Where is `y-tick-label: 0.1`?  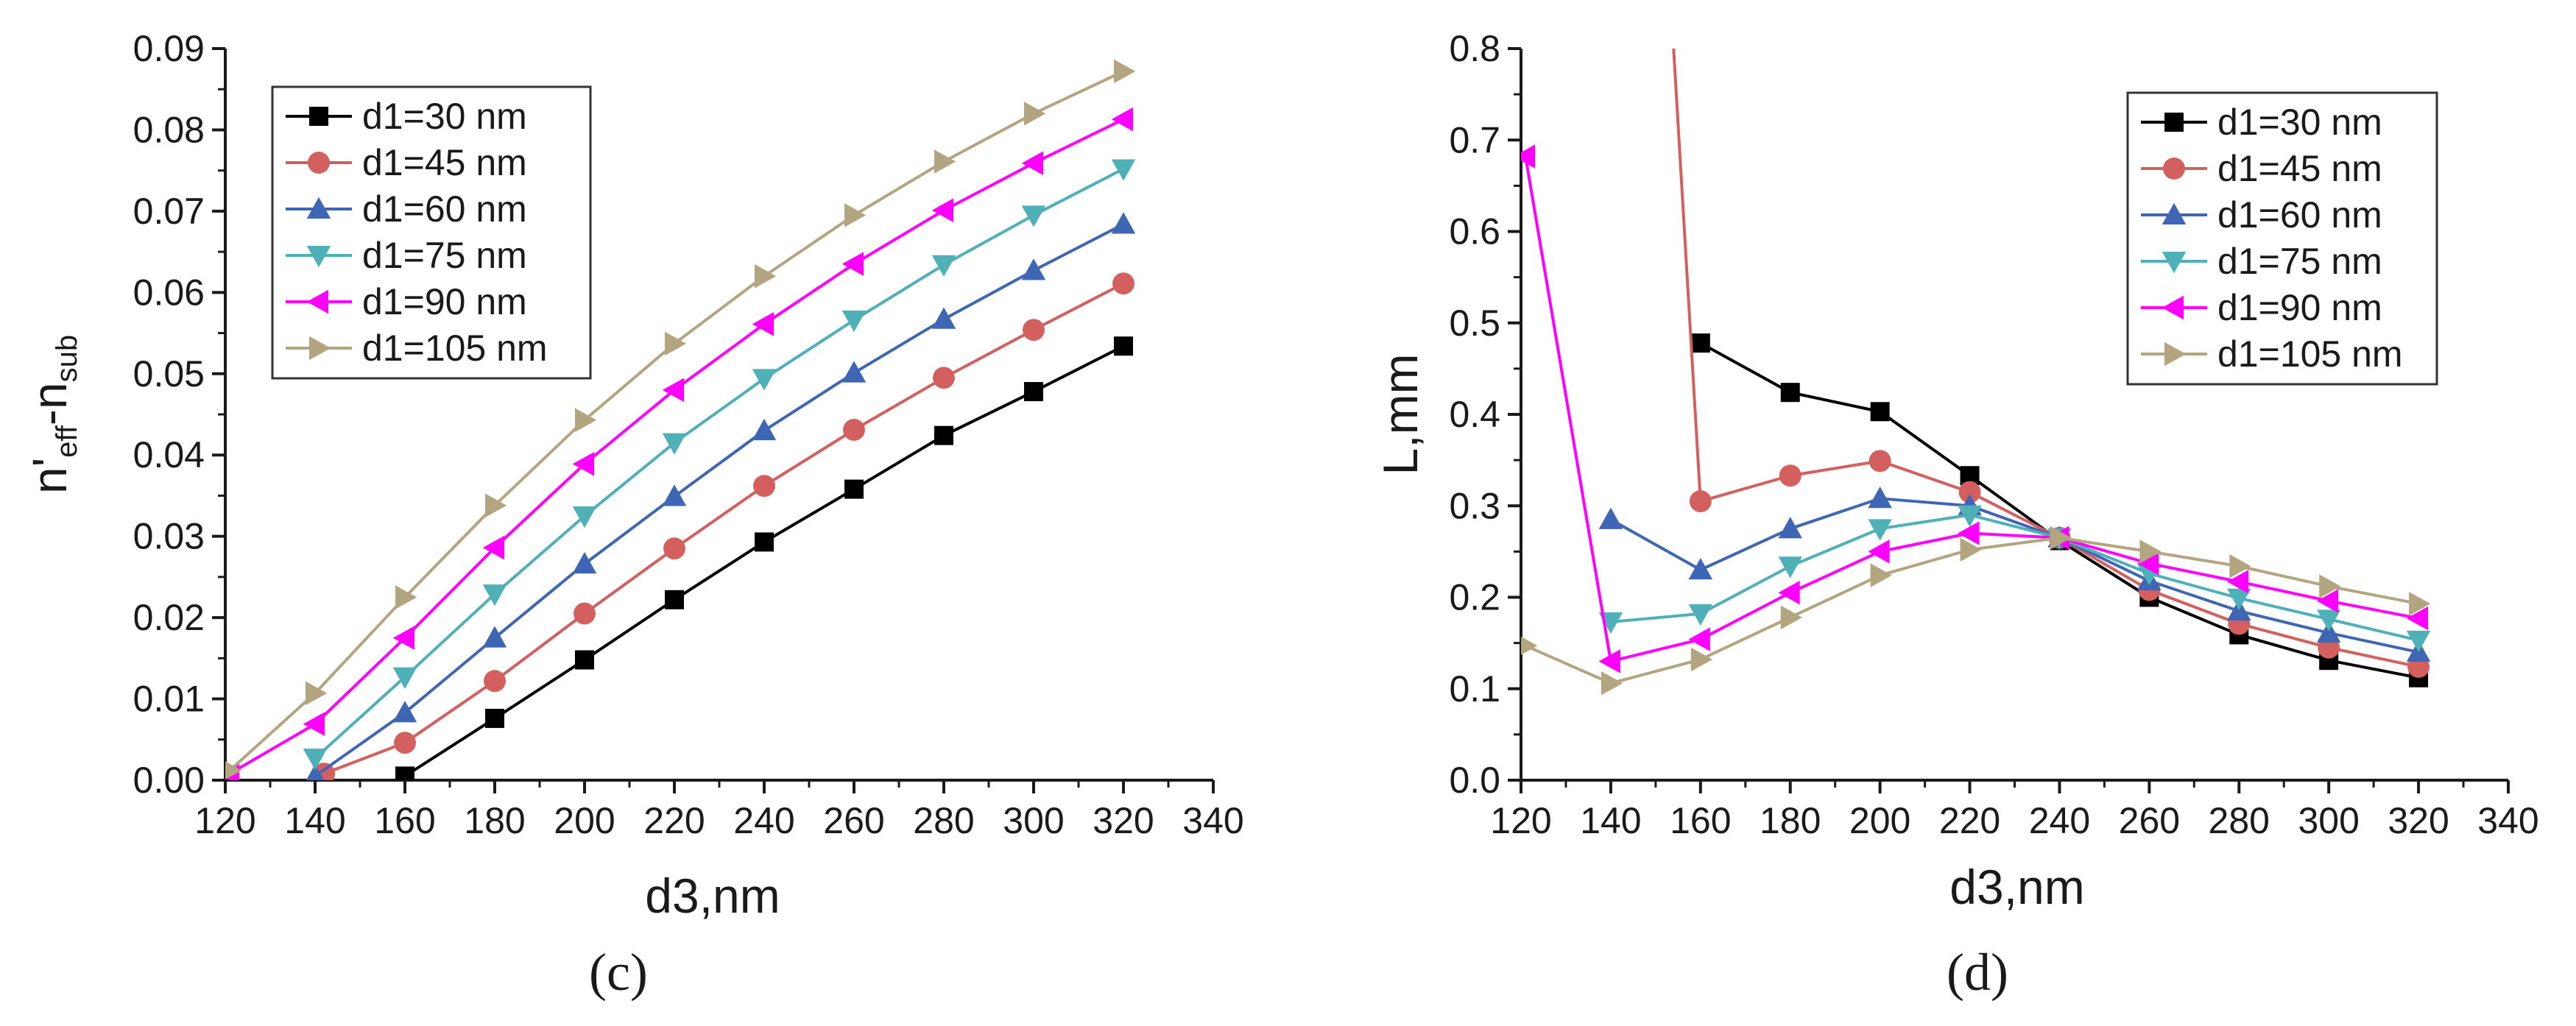 y-tick-label: 0.1 is located at coordinates (1474, 689).